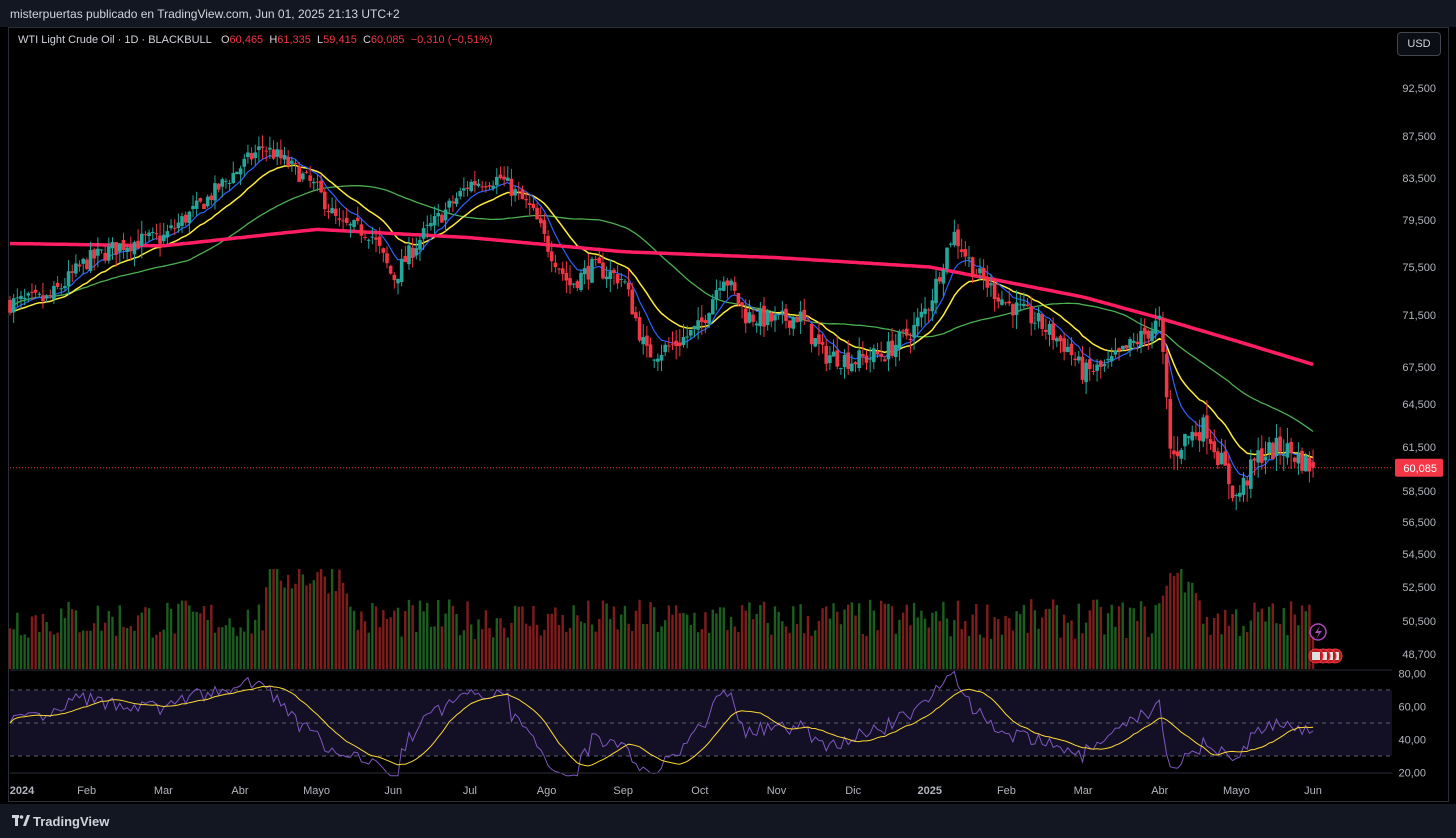 The image size is (1456, 838). I want to click on symbol-title: WTI Light Crude Oil · 1D · BLACKBULL, so click(115, 40).